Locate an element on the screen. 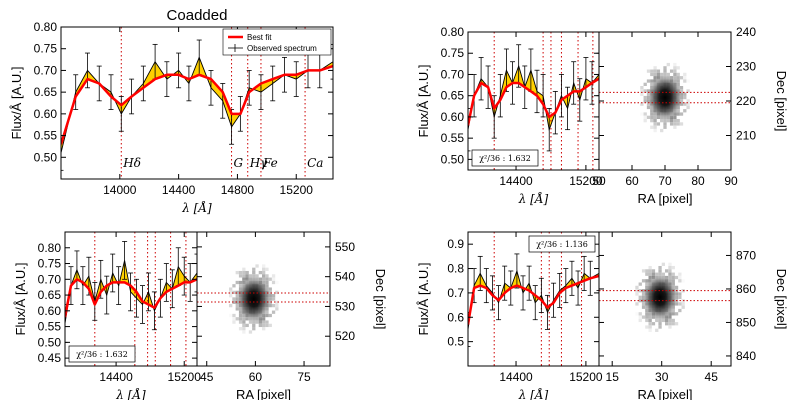 This screenshot has width=789, height=400. spec1-xtick-label: 15200 is located at coordinates (586, 181).